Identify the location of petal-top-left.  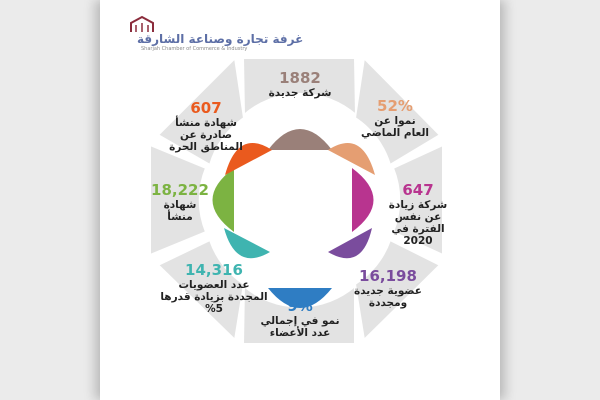
(248, 158).